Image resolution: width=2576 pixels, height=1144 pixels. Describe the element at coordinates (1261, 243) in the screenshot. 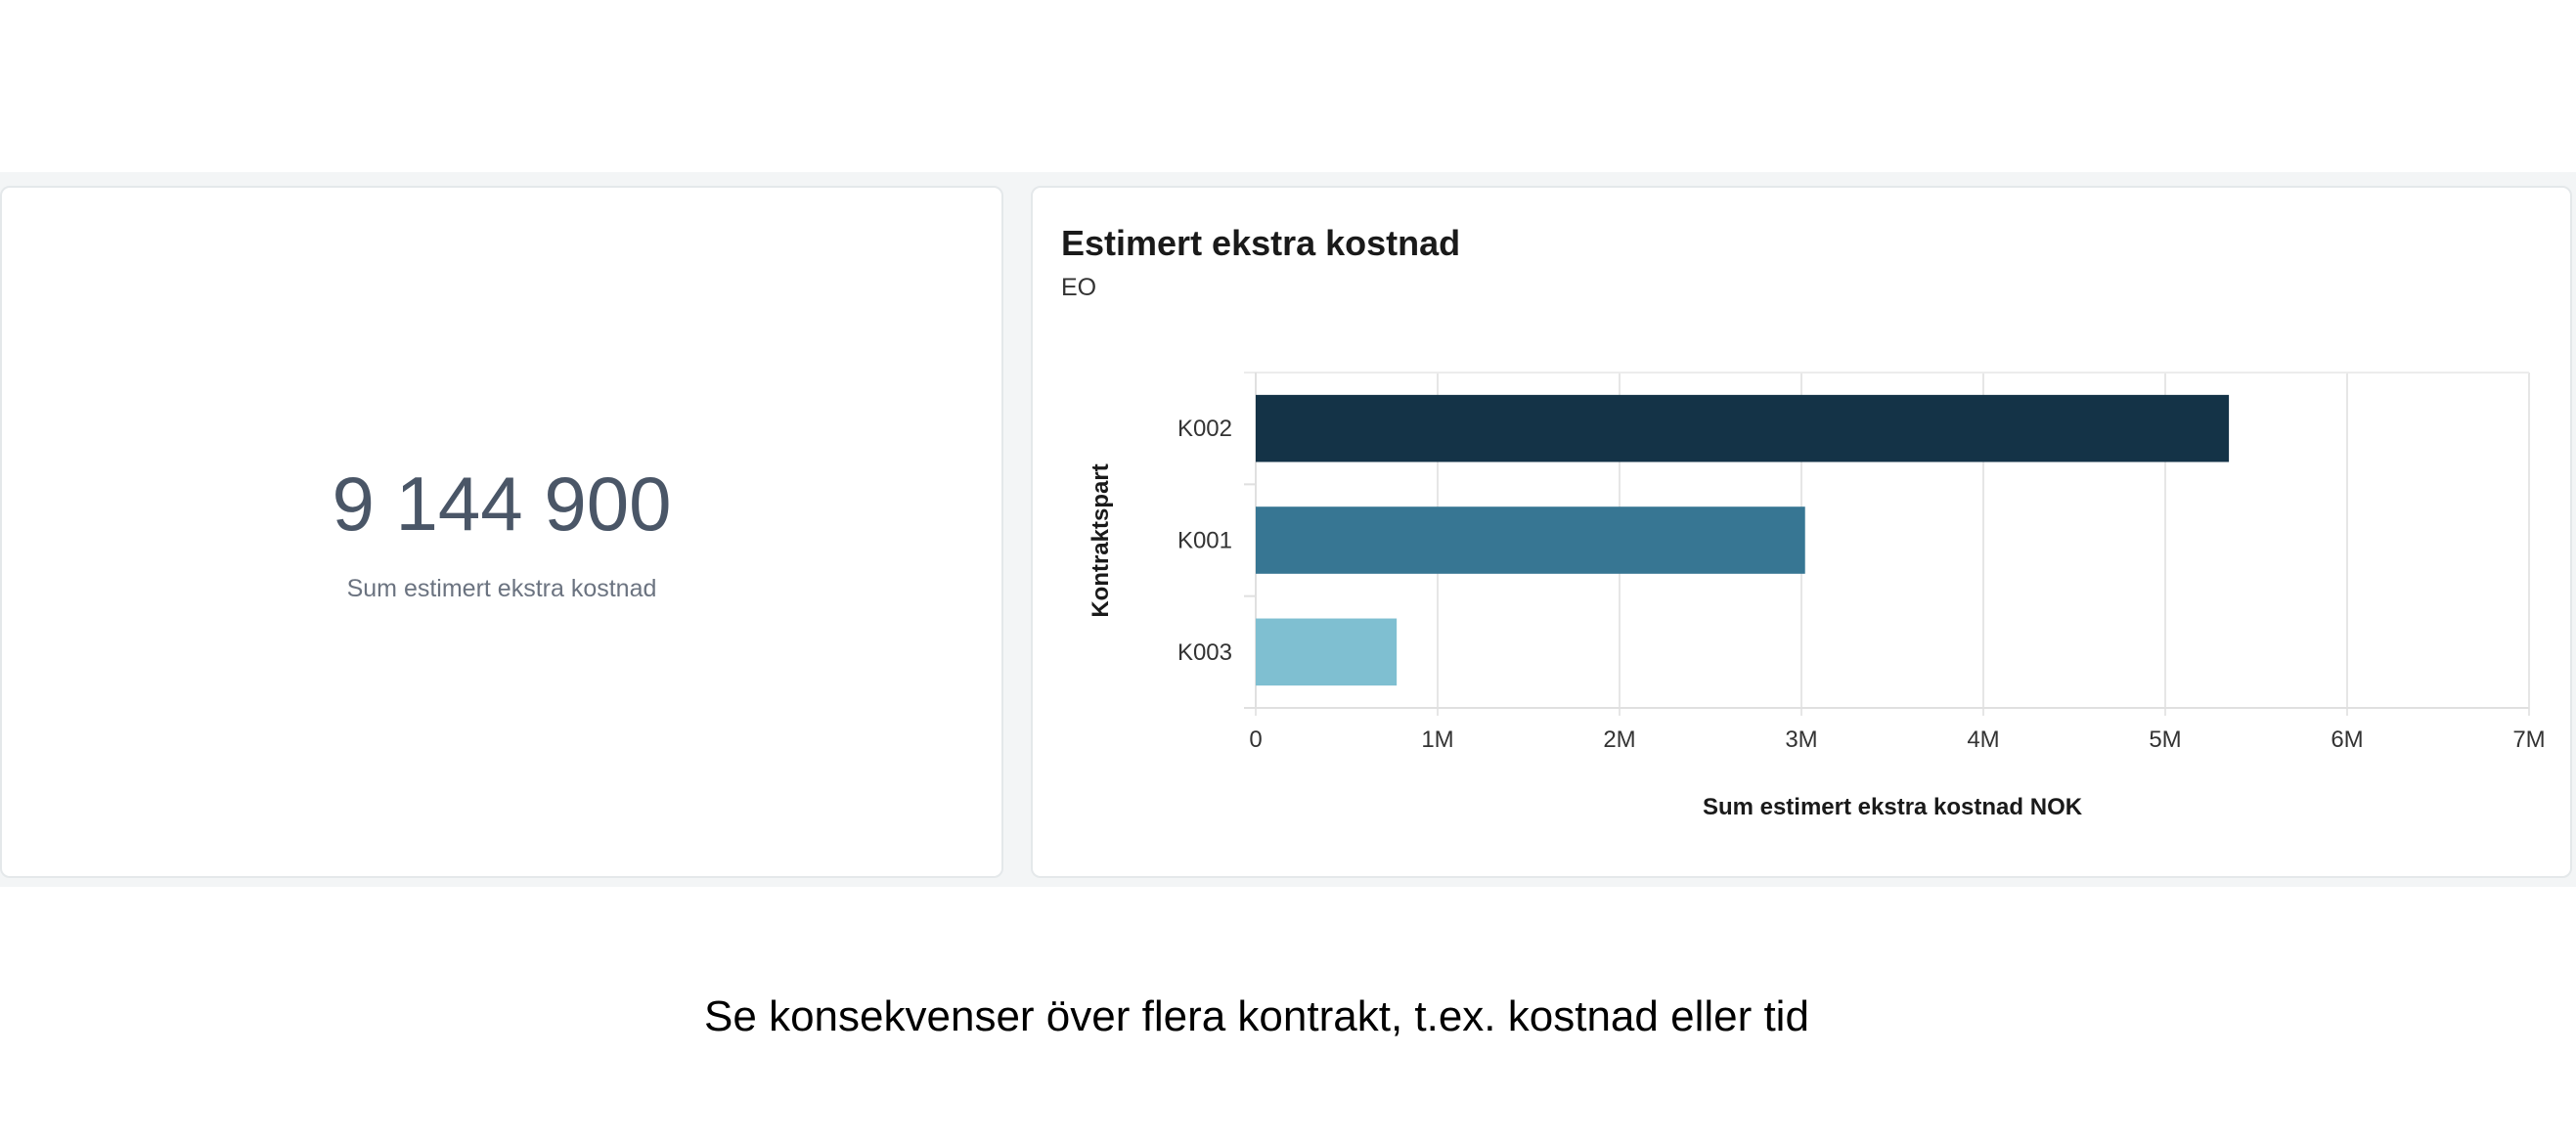

I see `chart-title: Estimert ekstra kostnad` at that location.